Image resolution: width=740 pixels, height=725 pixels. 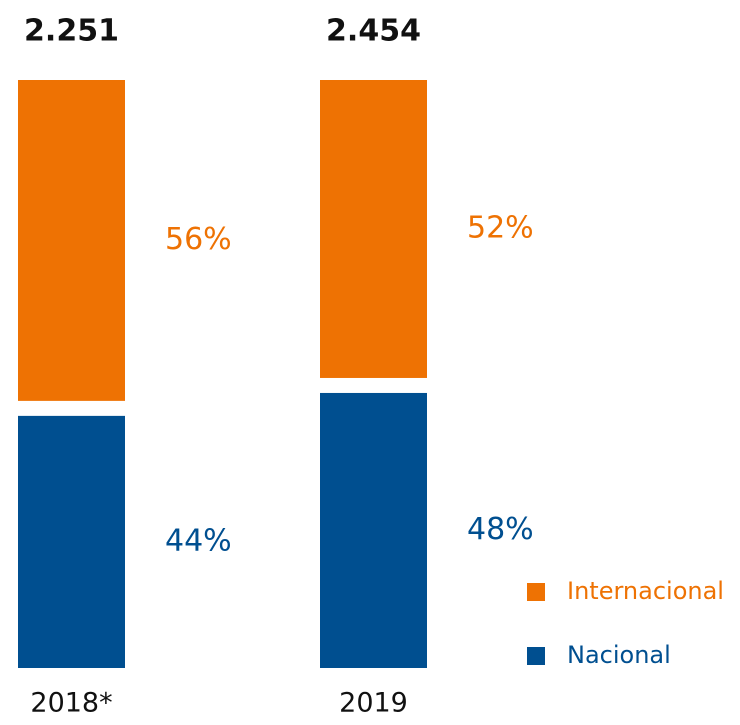 What do you see at coordinates (71, 703) in the screenshot?
I see `x-tick-label: 2018*` at bounding box center [71, 703].